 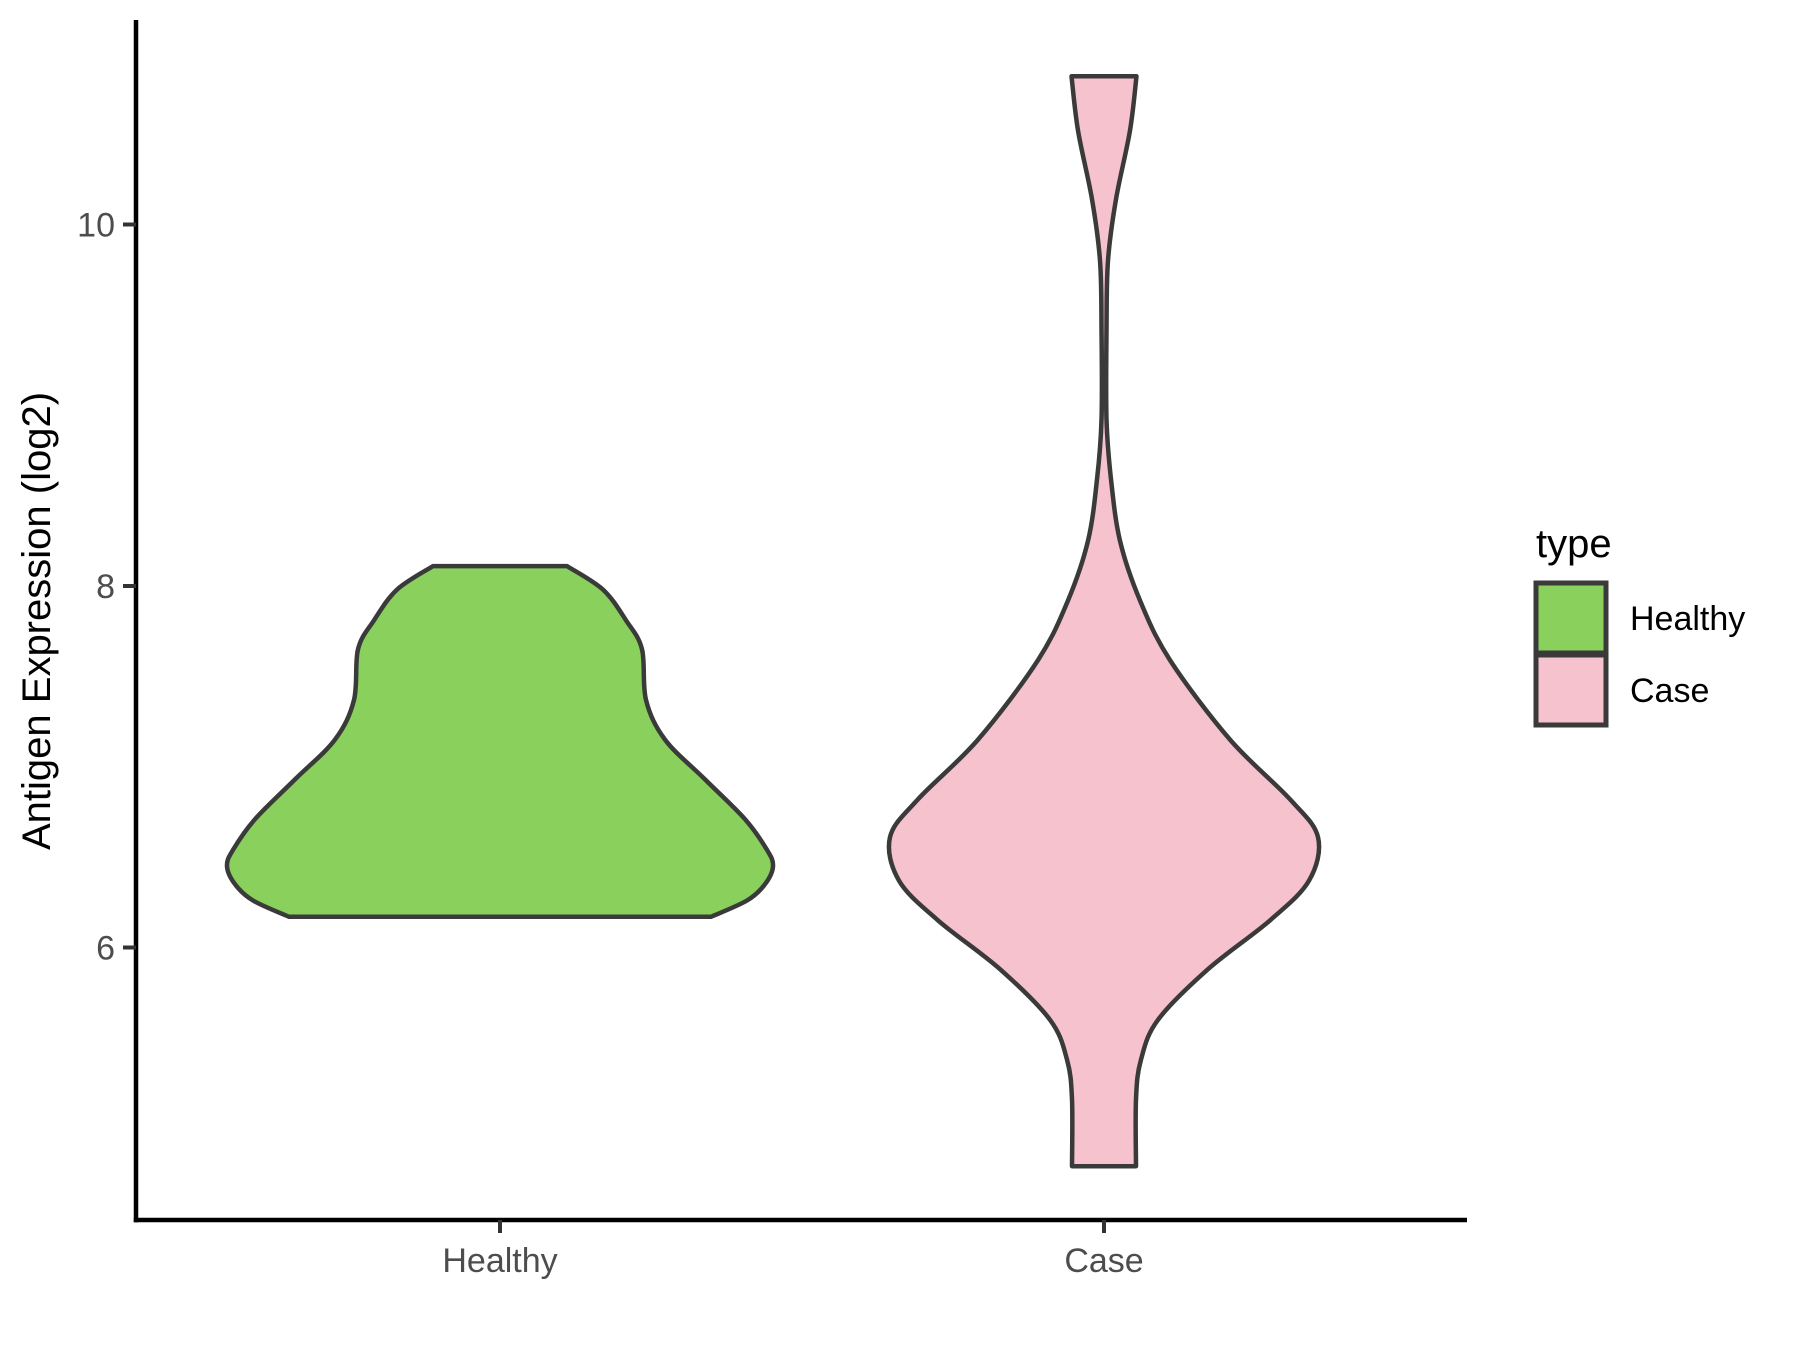 What do you see at coordinates (1103, 1261) in the screenshot?
I see `x-category-label: Case` at bounding box center [1103, 1261].